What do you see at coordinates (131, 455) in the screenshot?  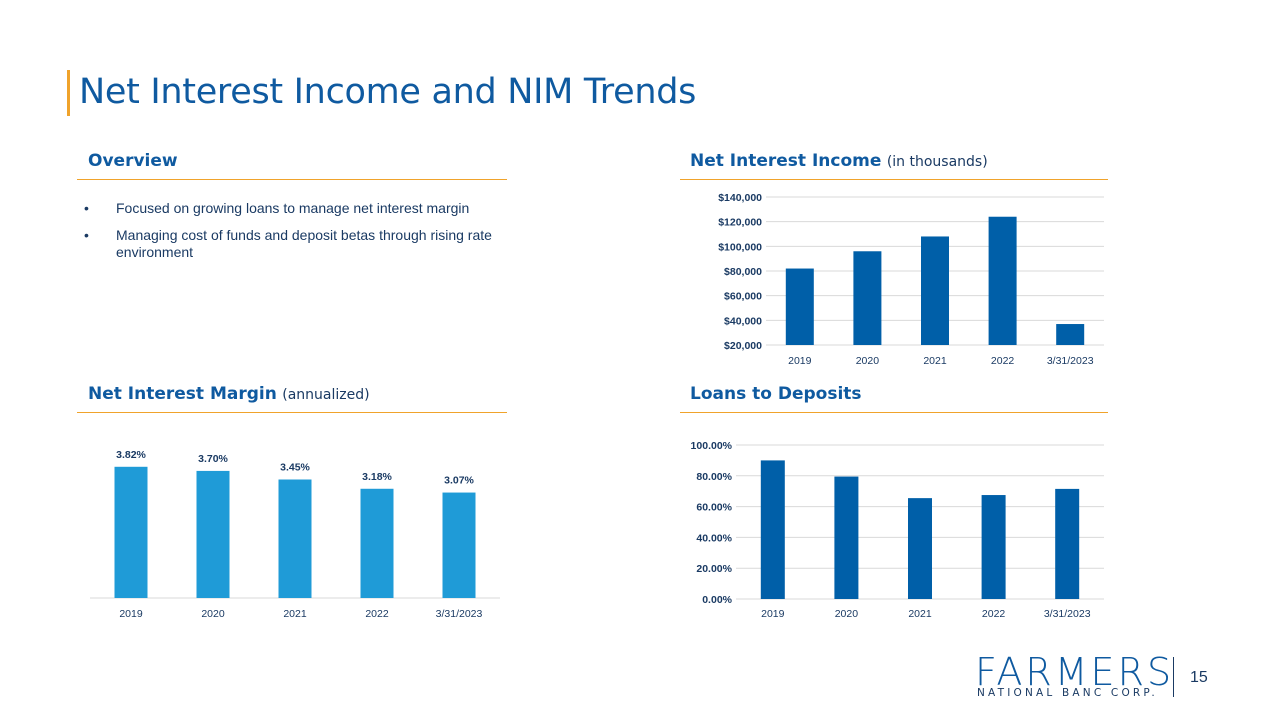 I see `data-label: 3.82%` at bounding box center [131, 455].